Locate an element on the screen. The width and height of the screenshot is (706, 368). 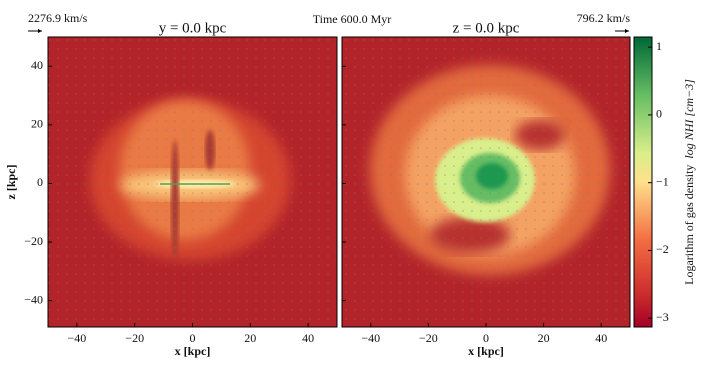
y-tick-label: 0 is located at coordinates (40, 182).